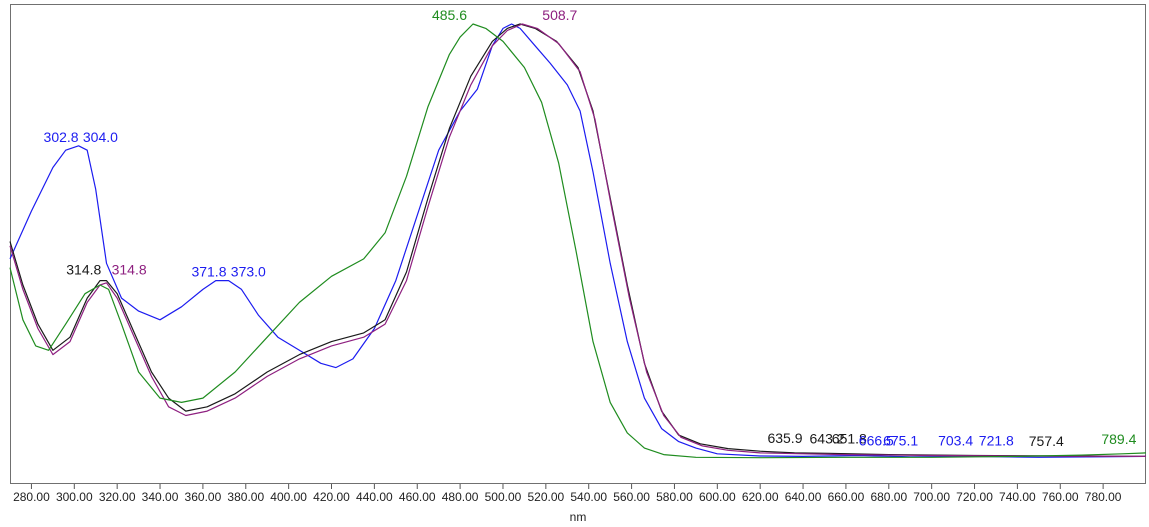 The width and height of the screenshot is (1149, 527). What do you see at coordinates (374, 497) in the screenshot?
I see `x-tick-label: 440.00` at bounding box center [374, 497].